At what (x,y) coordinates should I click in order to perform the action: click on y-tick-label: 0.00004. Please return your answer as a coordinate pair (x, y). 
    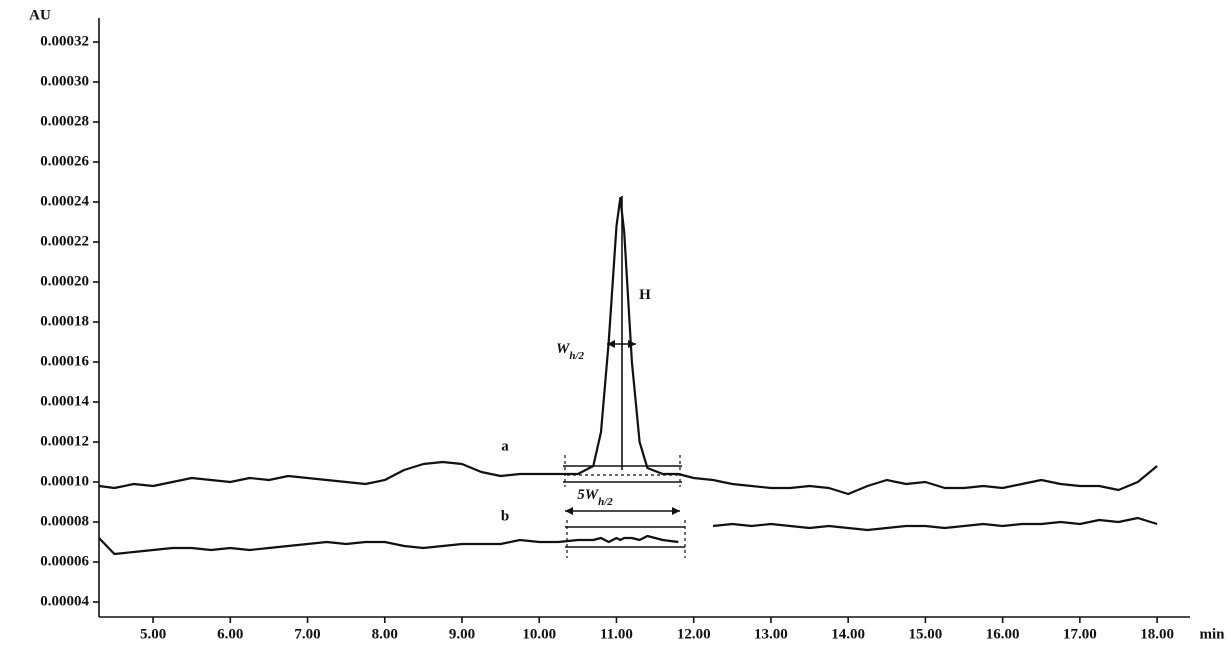
    Looking at the image, I should click on (64, 601).